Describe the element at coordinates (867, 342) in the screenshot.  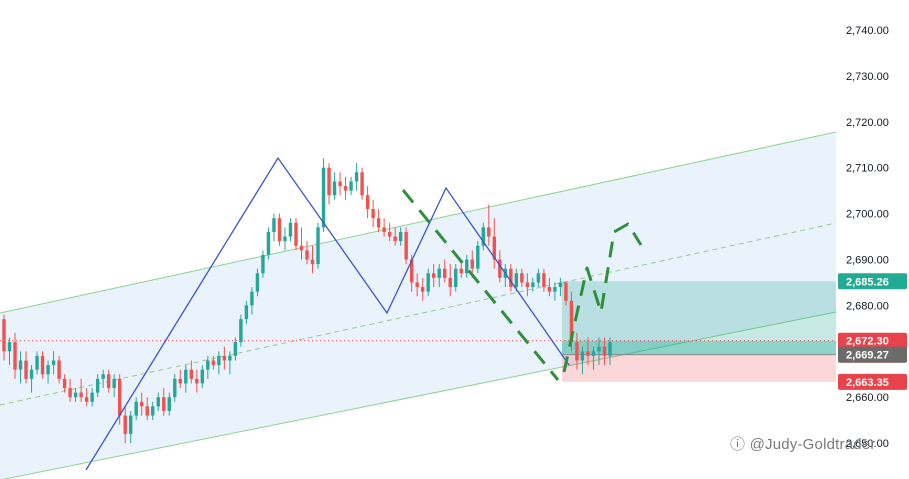
I see `last-price-badge-label: 2,672.30` at that location.